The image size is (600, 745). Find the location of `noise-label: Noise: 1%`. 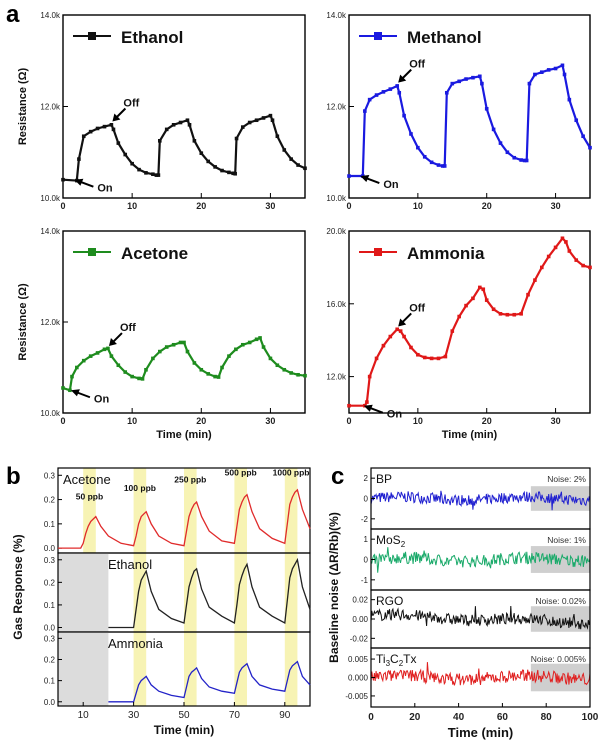

noise-label: Noise: 1% is located at coordinates (566, 540).